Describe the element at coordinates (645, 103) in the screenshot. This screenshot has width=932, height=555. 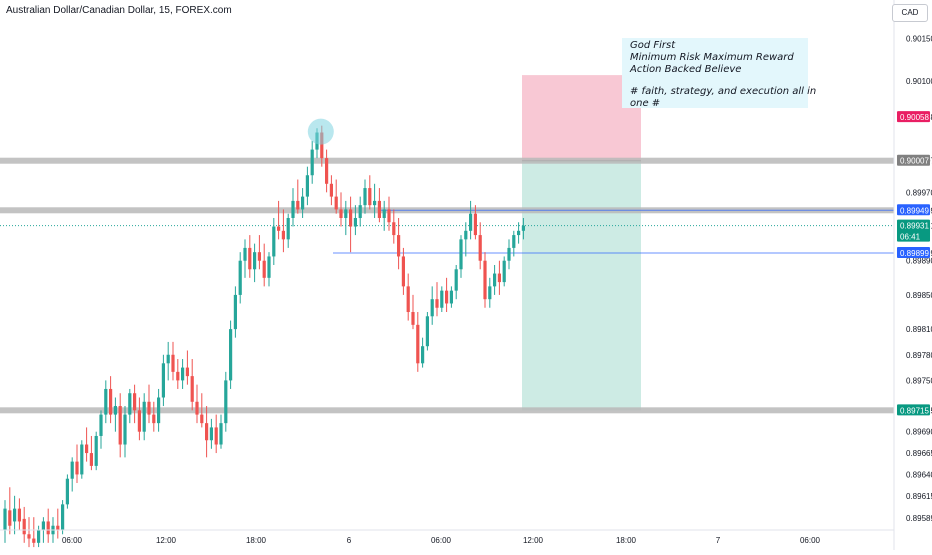
I see `note-line: one #` at that location.